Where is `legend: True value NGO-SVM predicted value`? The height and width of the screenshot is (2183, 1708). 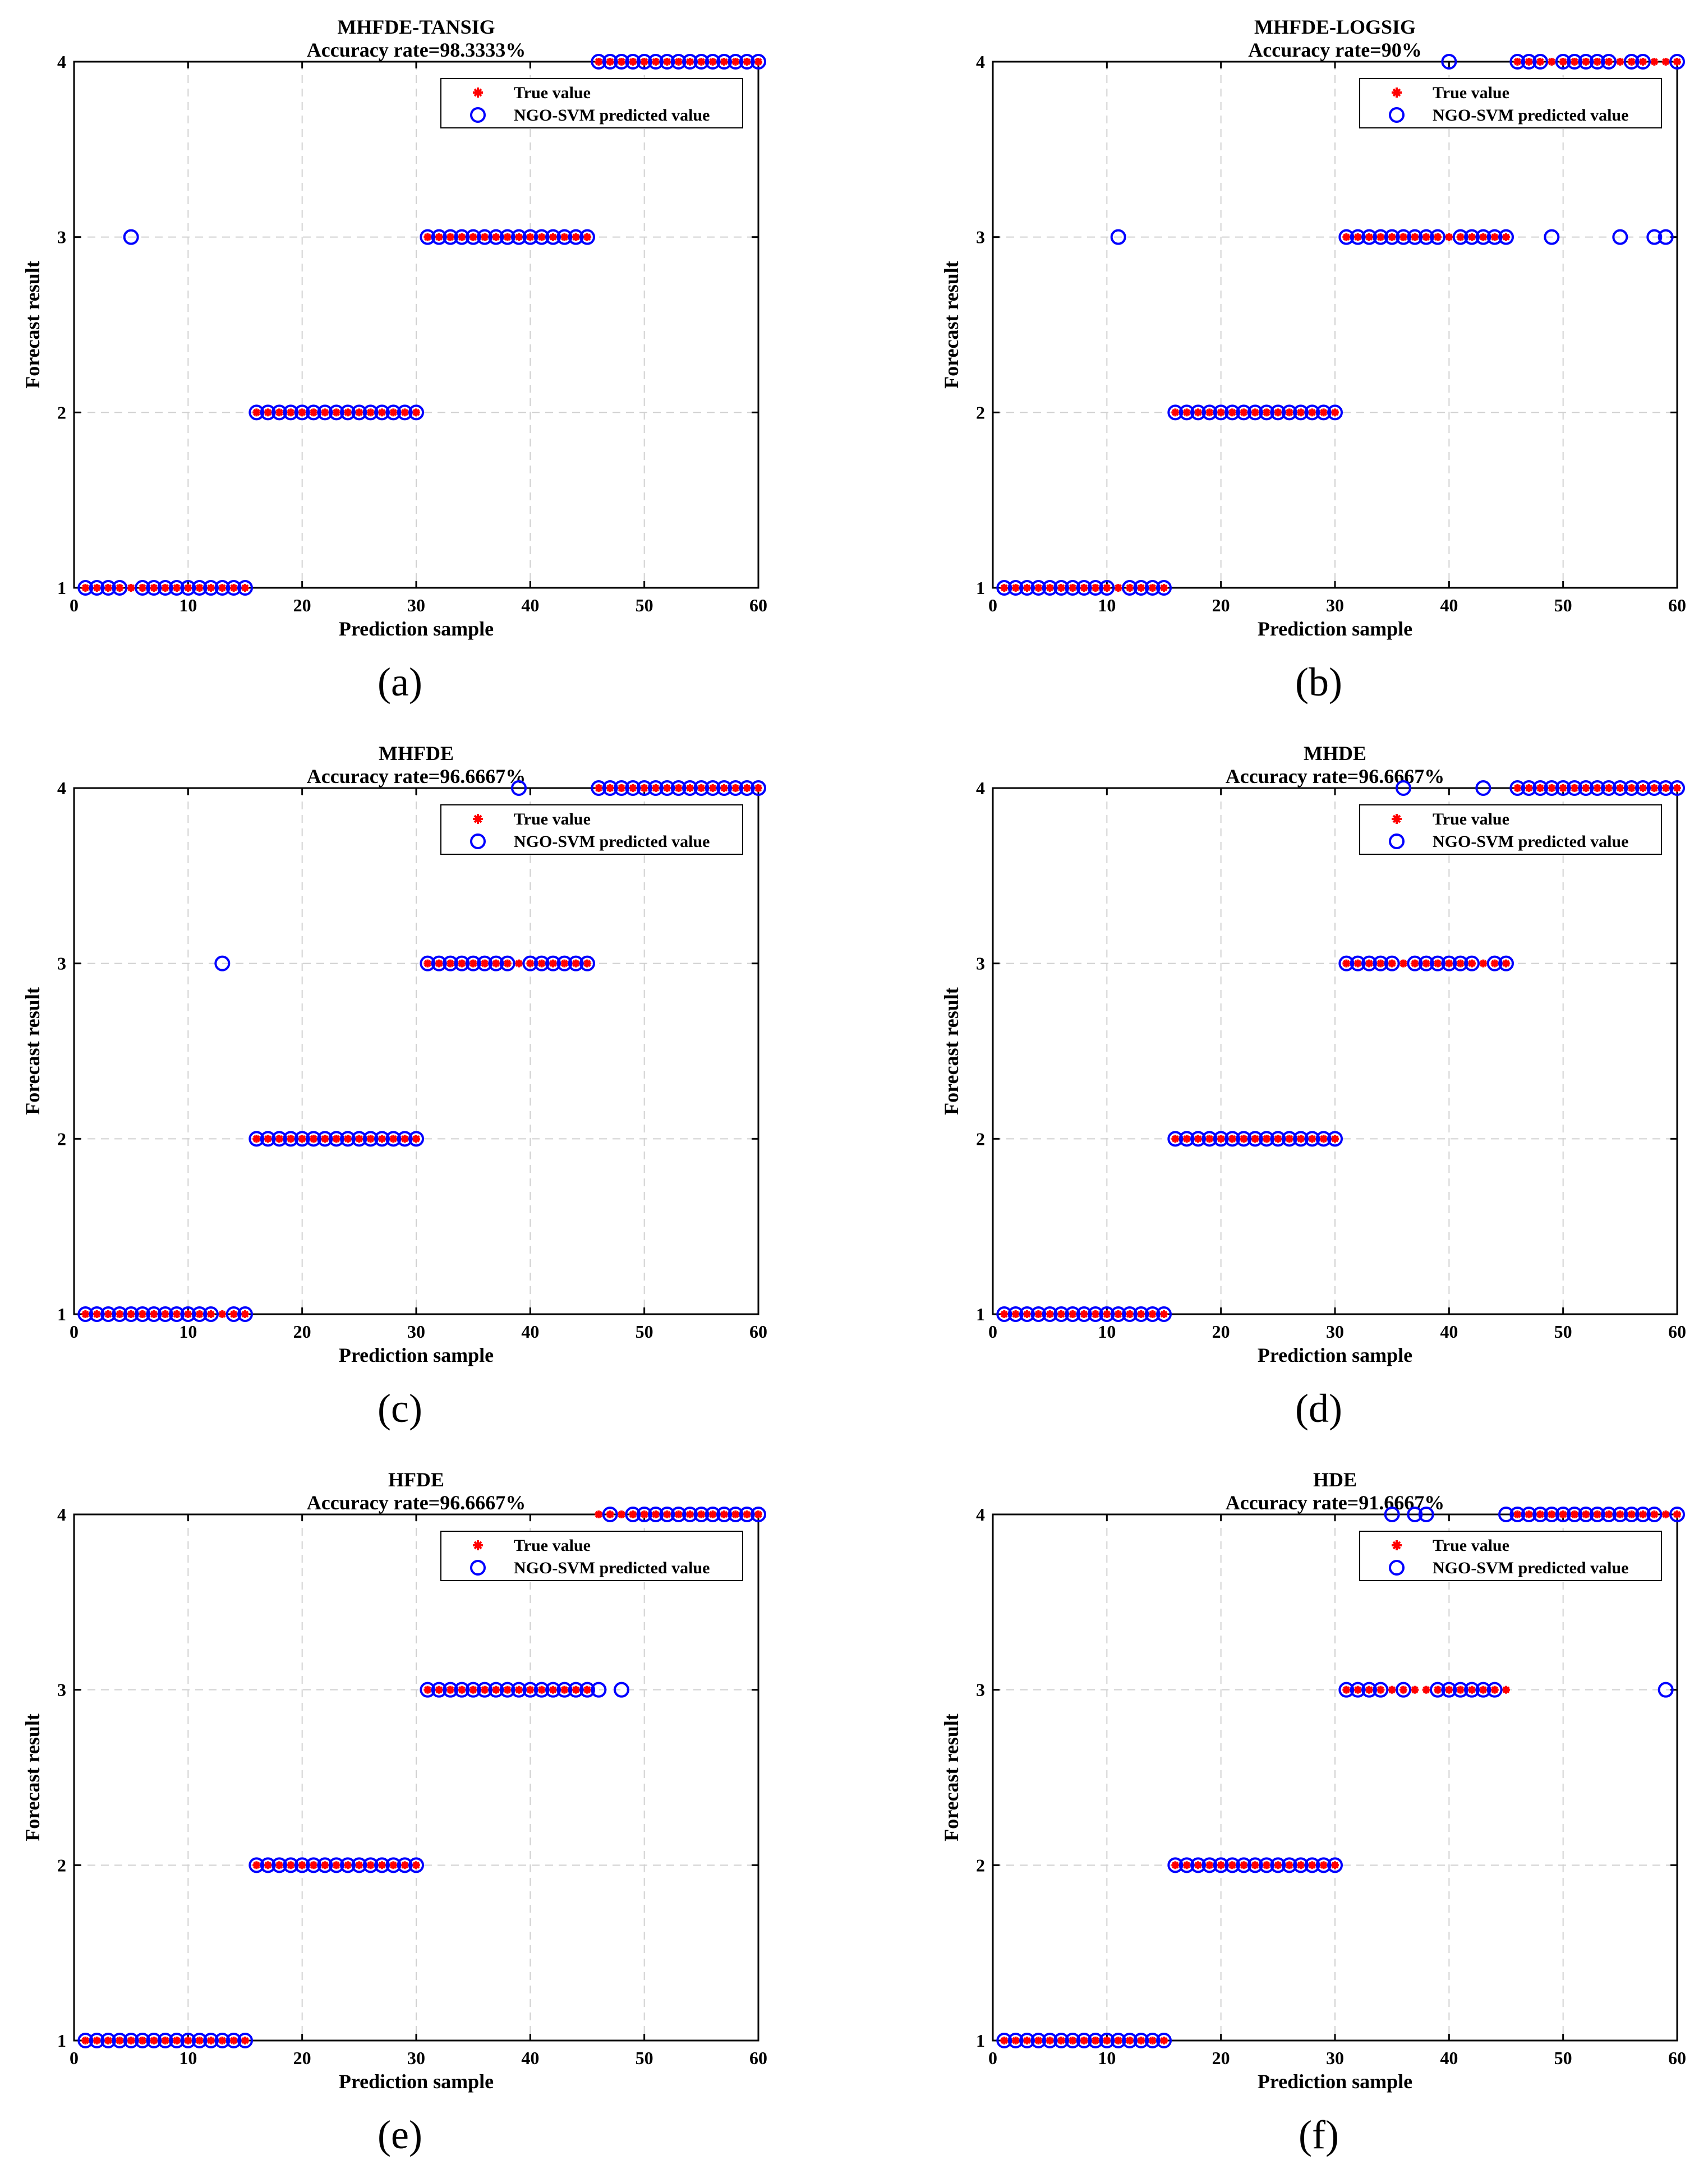
legend: True value NGO-SVM predicted value is located at coordinates (592, 103).